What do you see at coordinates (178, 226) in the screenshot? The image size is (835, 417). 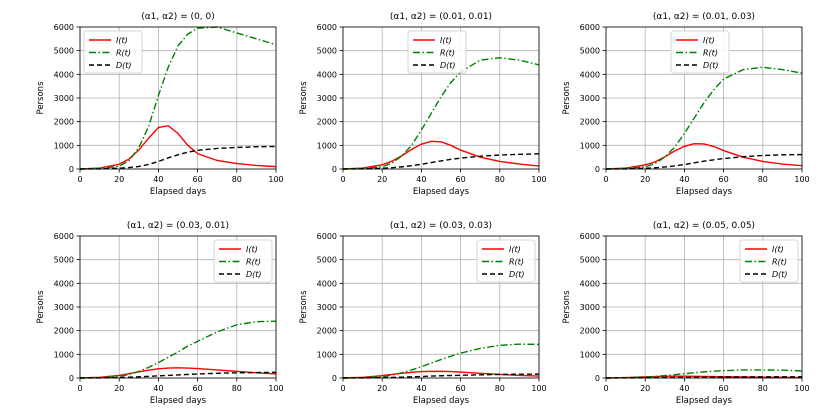 I see `chart-title: (α1, α2) = (0.03, 0.01)` at bounding box center [178, 226].